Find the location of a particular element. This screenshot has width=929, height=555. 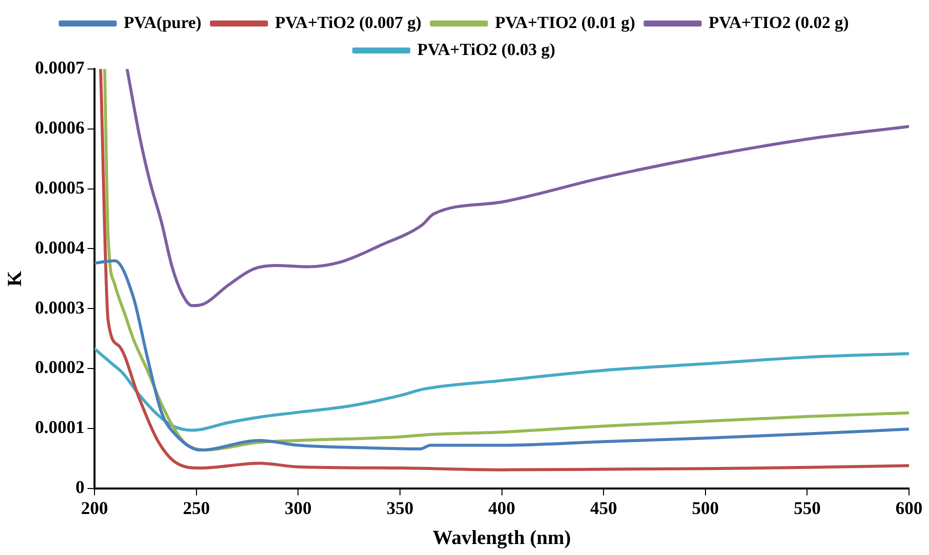

x-tick-label: 200 is located at coordinates (94, 508).